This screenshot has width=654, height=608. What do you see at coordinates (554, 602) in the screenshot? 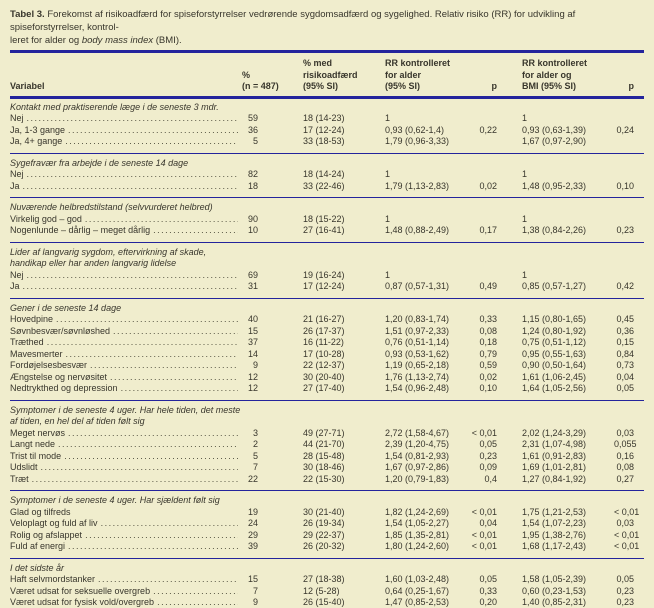
I see `cell-rr-bmi: 1,40 (0,85-2,31)` at bounding box center [554, 602].